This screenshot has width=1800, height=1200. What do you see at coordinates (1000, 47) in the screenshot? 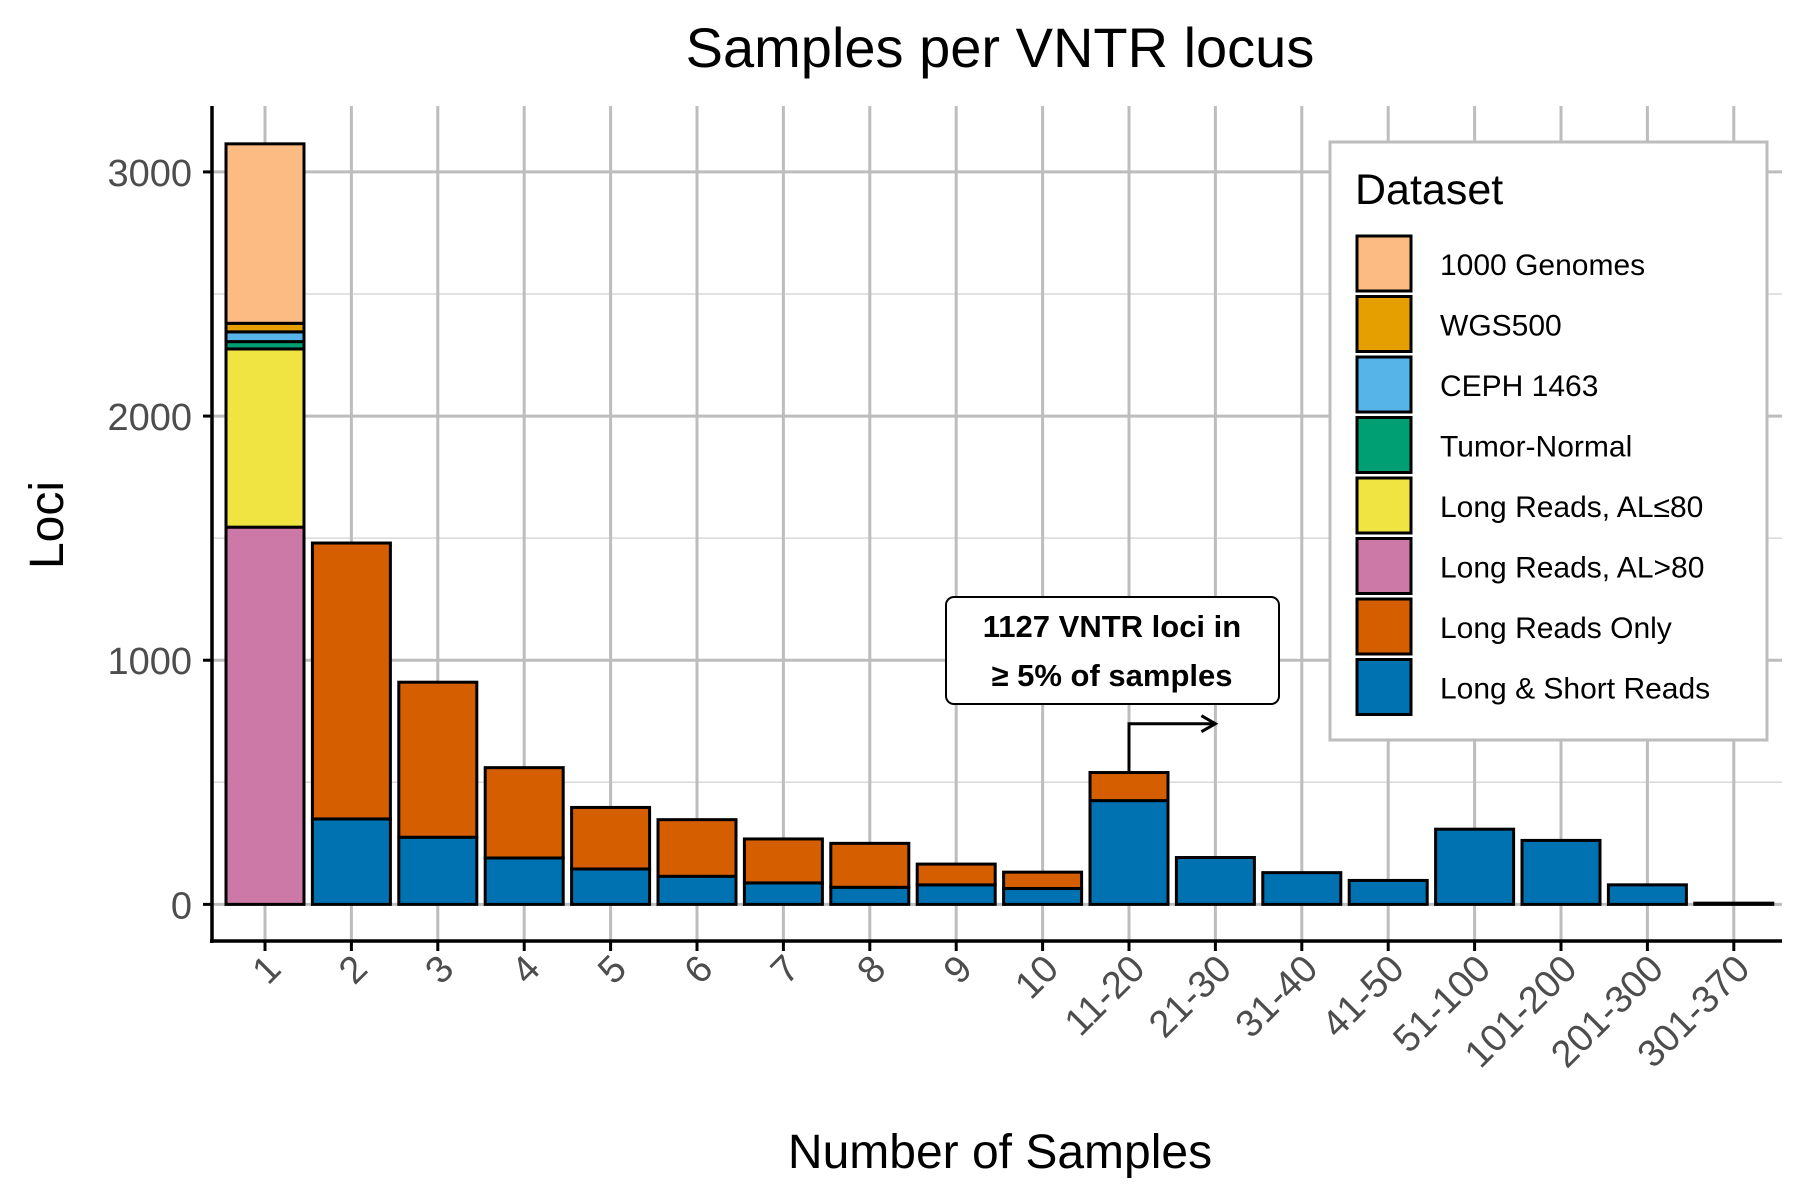
I see `chart-title: Samples per VNTR locus` at bounding box center [1000, 47].